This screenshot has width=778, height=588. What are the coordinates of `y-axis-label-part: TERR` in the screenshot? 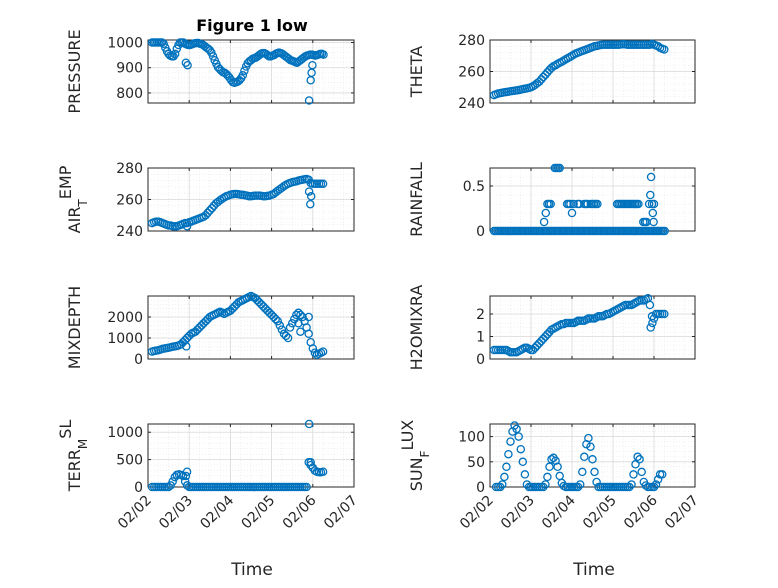 It's located at (74, 470).